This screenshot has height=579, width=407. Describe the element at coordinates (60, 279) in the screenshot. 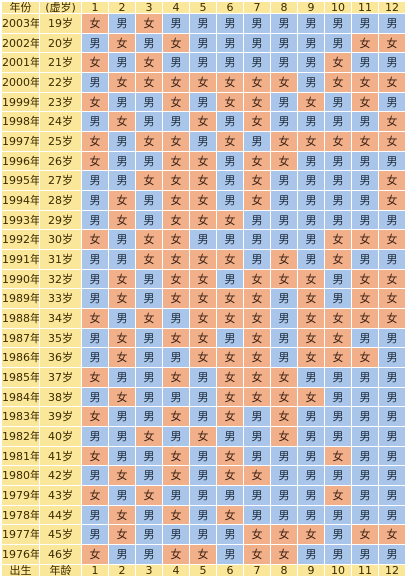

I see `age-cell: 32岁` at that location.